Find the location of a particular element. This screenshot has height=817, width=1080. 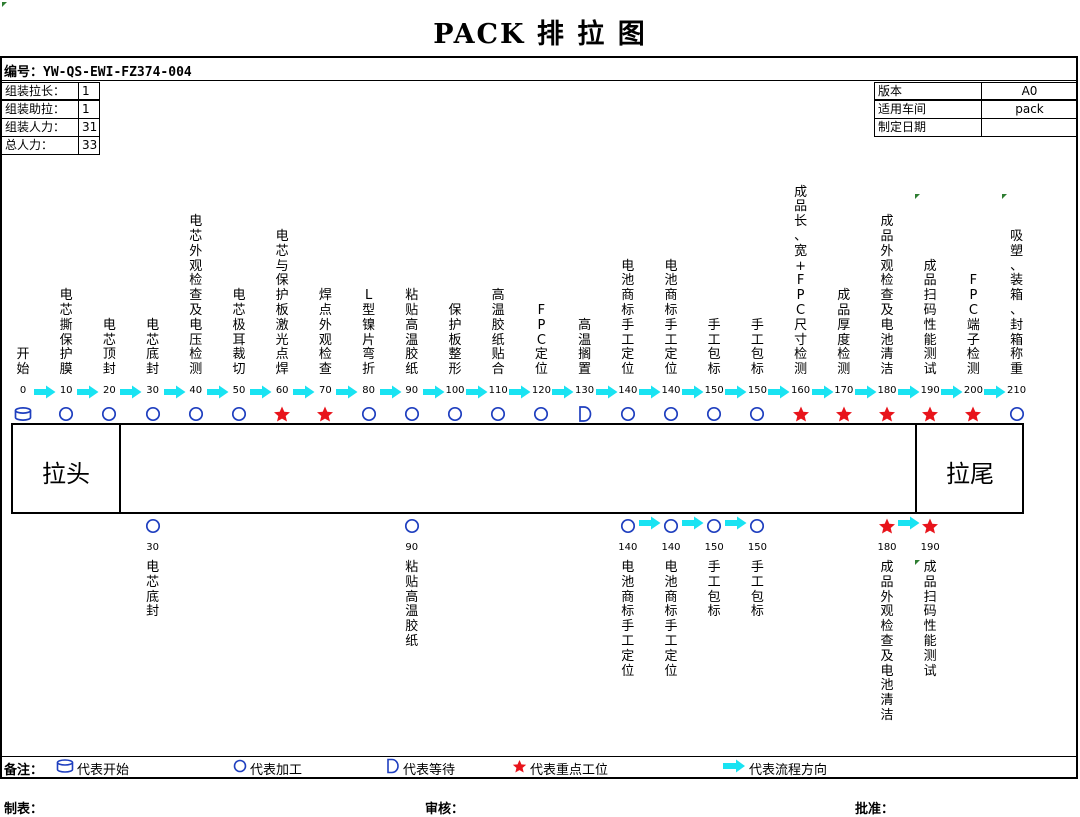

start-cylinder-icon is located at coordinates (23, 414).